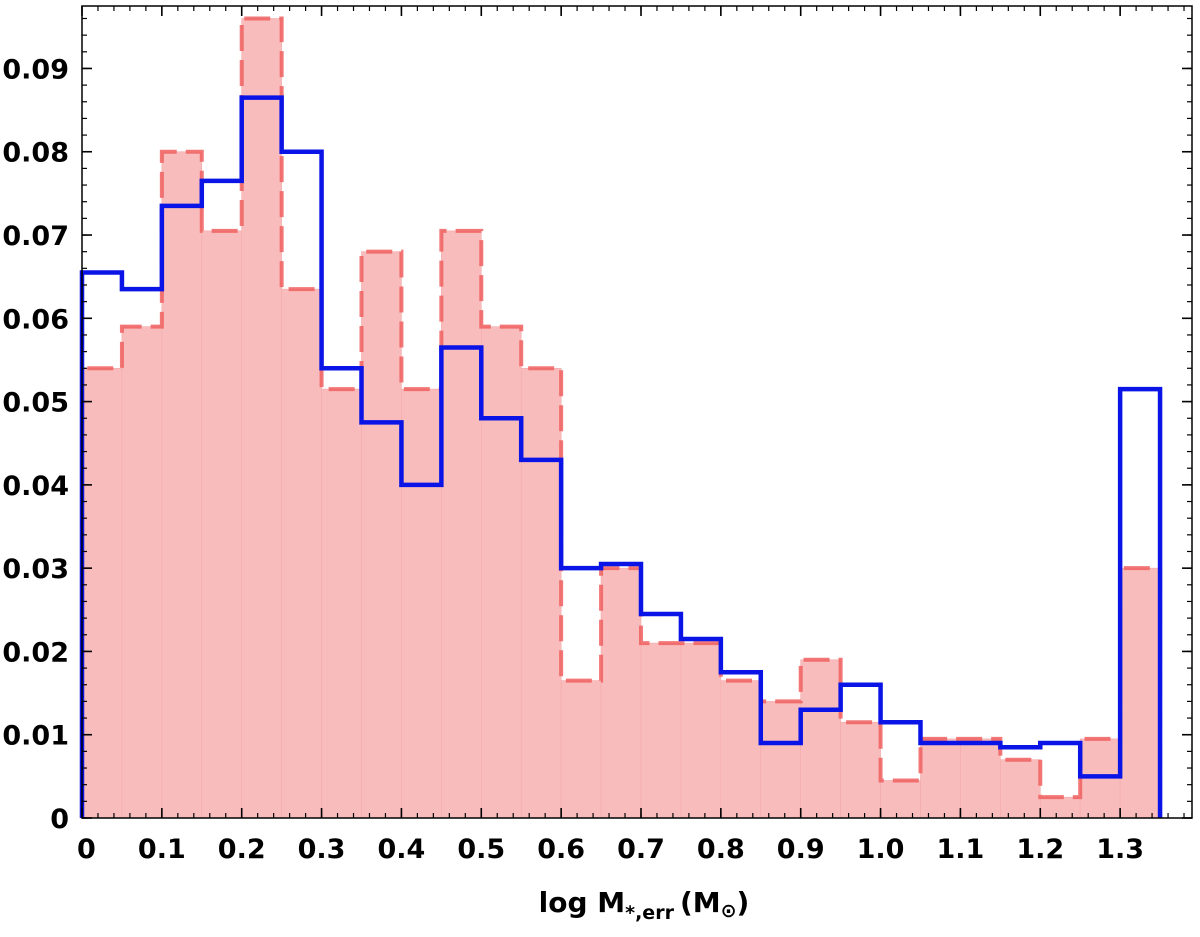 This screenshot has width=1200, height=937. What do you see at coordinates (162, 849) in the screenshot?
I see `x-tick-label: 0.1` at bounding box center [162, 849].